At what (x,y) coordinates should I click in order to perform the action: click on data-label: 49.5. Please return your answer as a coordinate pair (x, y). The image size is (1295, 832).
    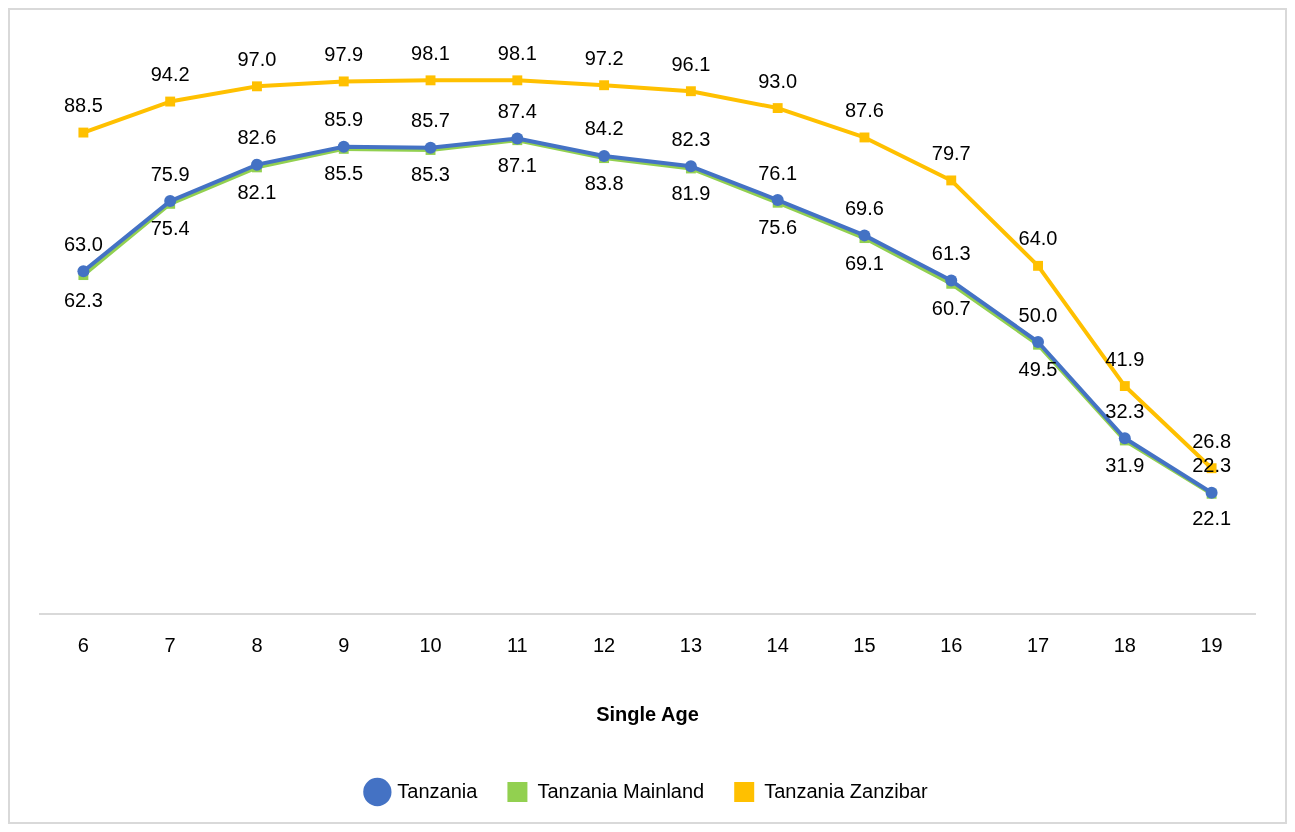
    Looking at the image, I should click on (1038, 369).